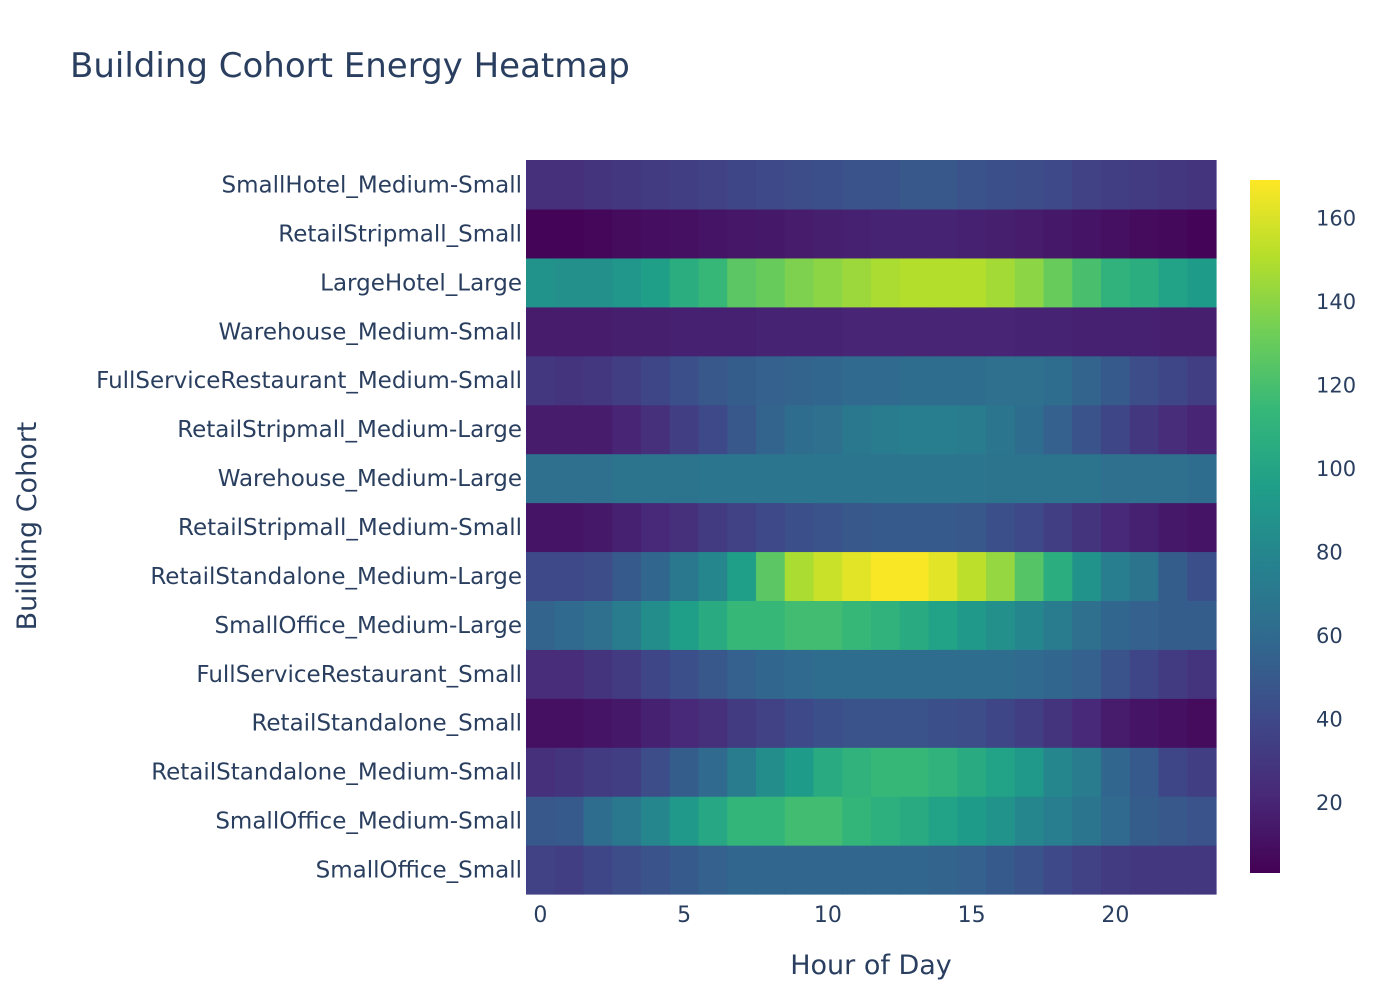 The height and width of the screenshot is (1000, 1400). I want to click on x-tick-label: 5, so click(684, 915).